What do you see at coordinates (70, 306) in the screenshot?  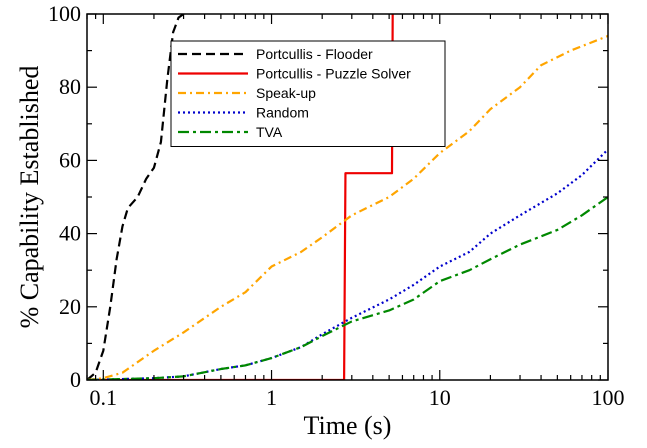 I see `y-tick-label: 20` at bounding box center [70, 306].